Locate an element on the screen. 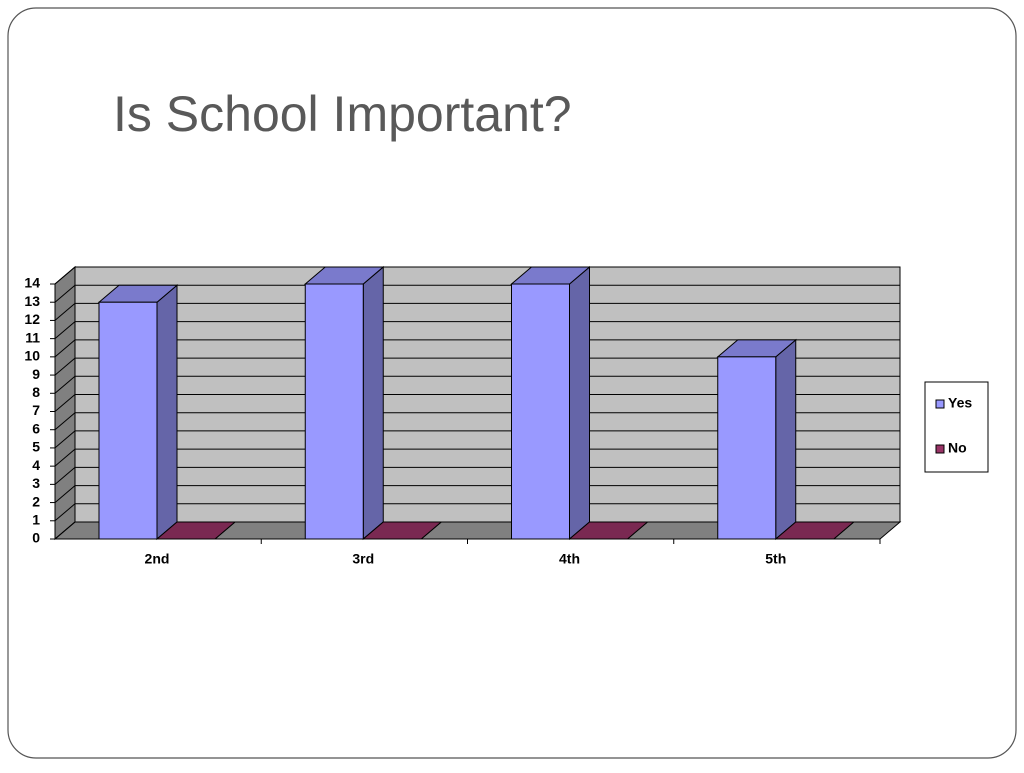 This screenshot has width=1024, height=773. y-tick-label: 13 is located at coordinates (32, 301).